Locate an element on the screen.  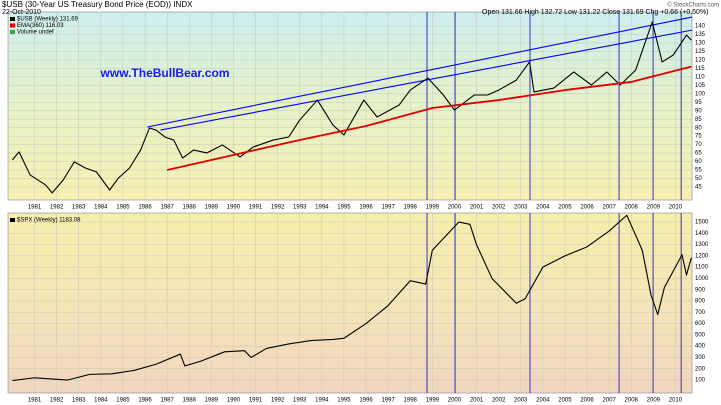
y-tick-label: 400 is located at coordinates (700, 347).